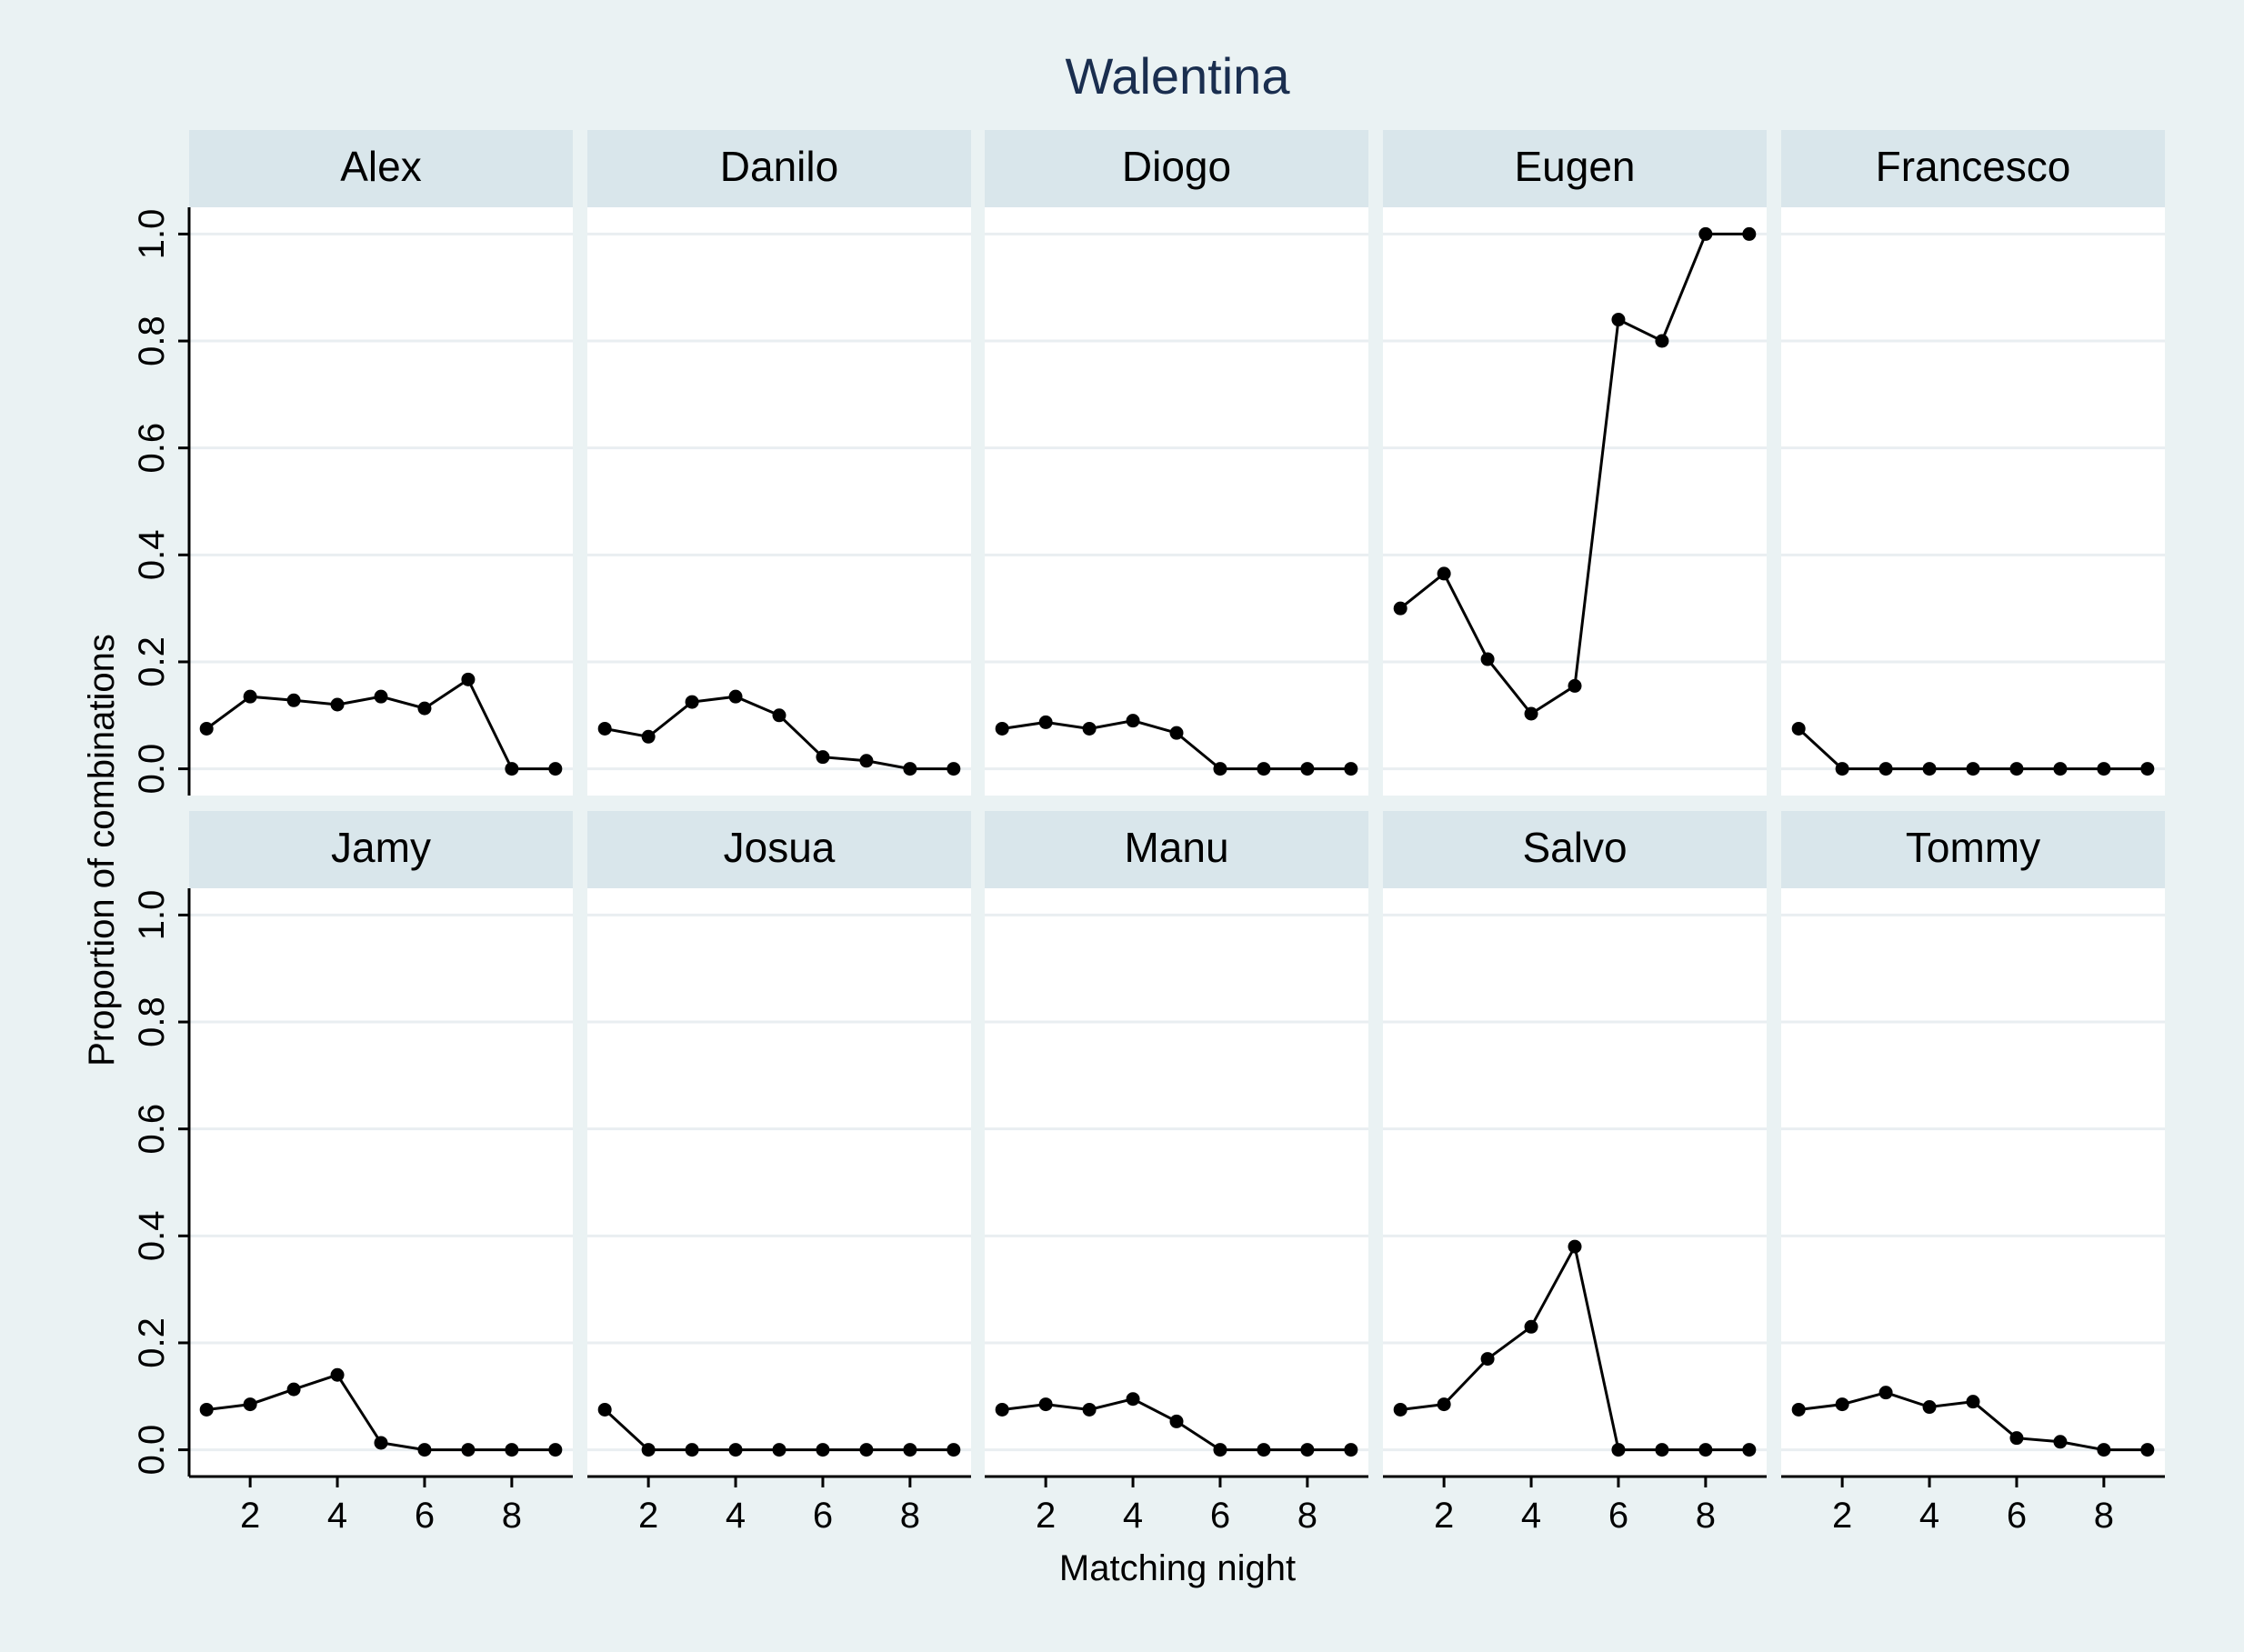 This screenshot has height=1652, width=2244. Describe the element at coordinates (780, 847) in the screenshot. I see `panel-label: Josua` at that location.